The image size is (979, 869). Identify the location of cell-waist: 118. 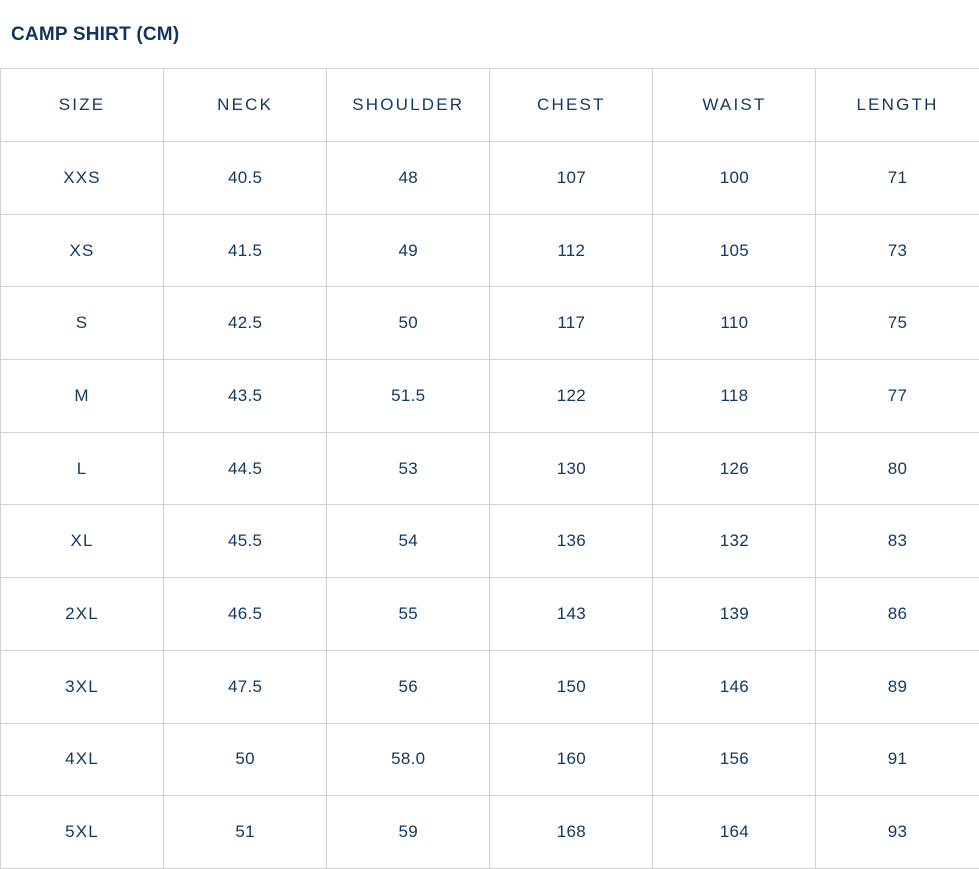
(734, 396).